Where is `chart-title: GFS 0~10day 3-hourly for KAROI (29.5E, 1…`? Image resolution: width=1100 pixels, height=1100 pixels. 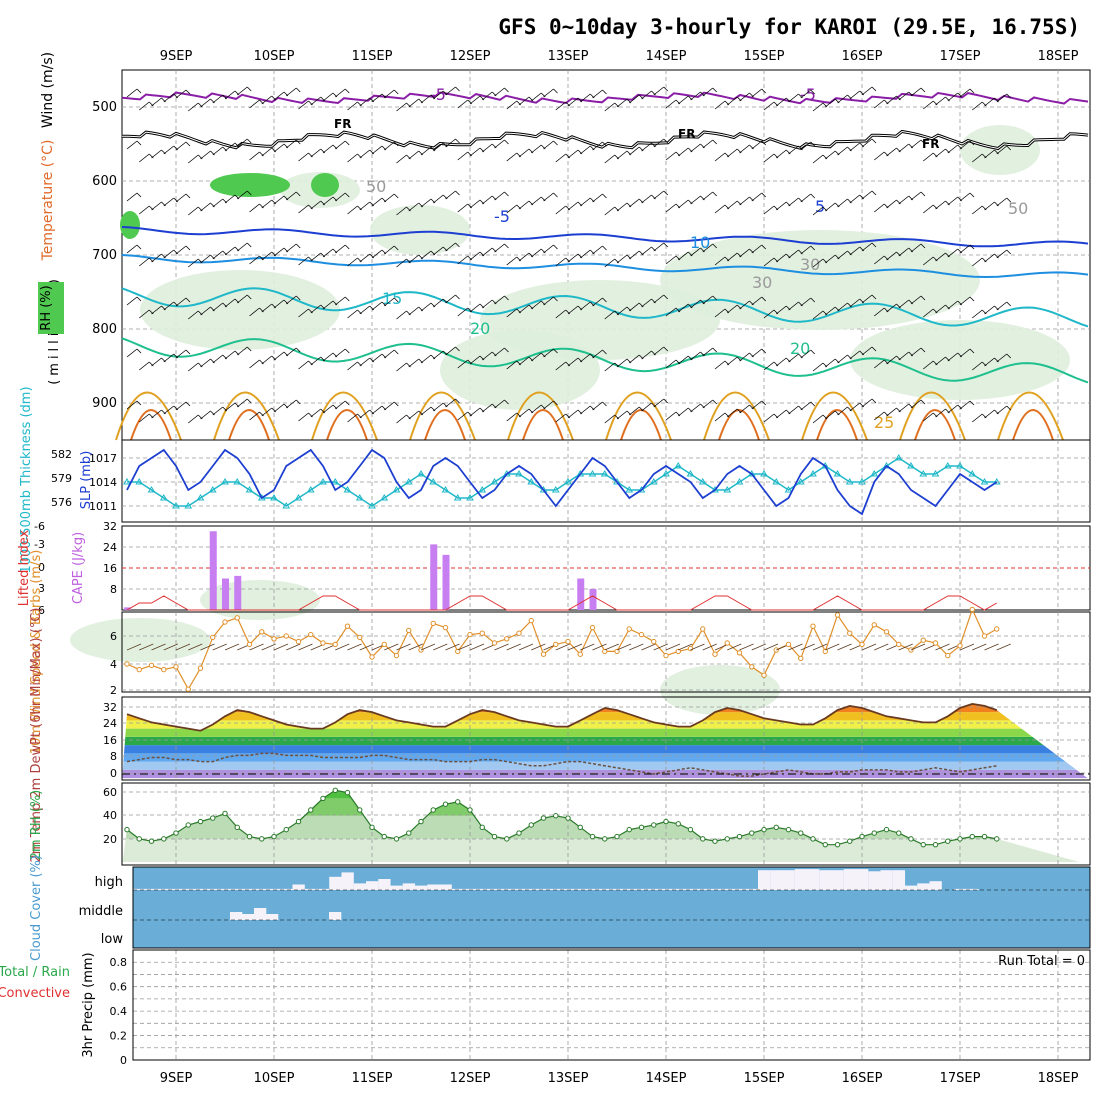
chart-title: GFS 0~10day 3-hourly for KAROI (29.5E, 1… is located at coordinates (789, 27).